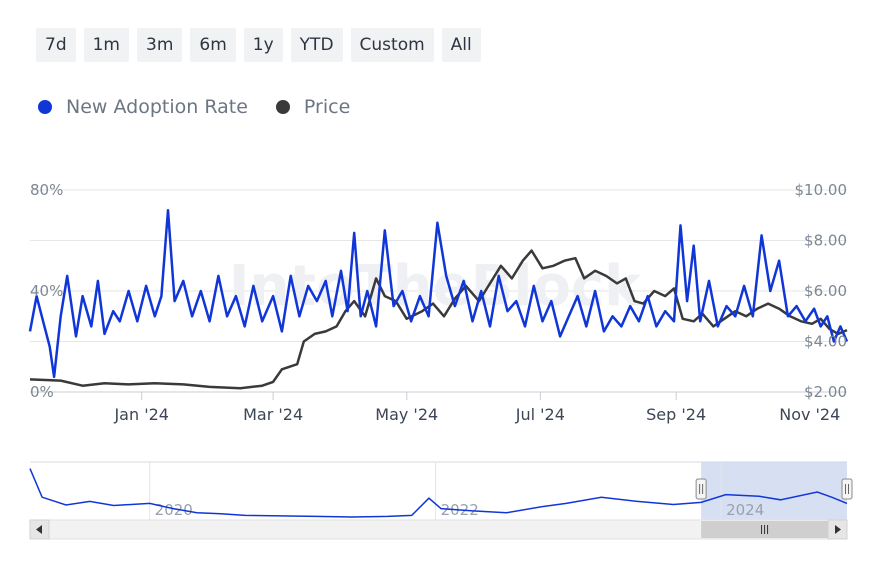 This screenshot has width=877, height=584. I want to click on navigator-scrollbar, so click(438, 529).